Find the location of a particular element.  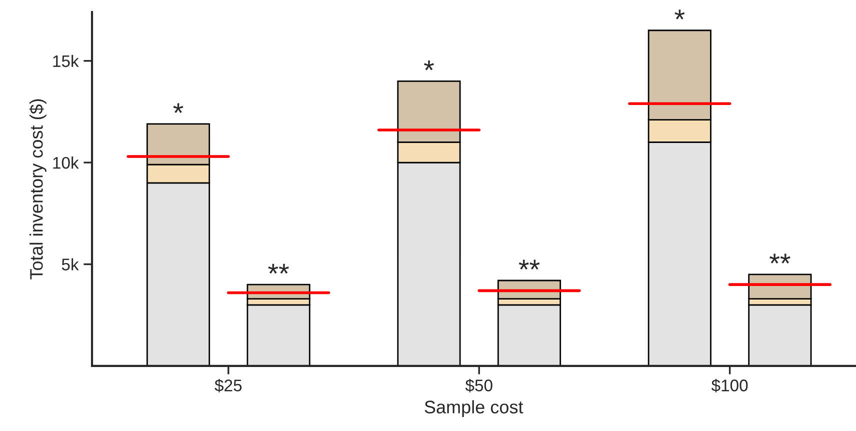

x-axis-title: Sample cost is located at coordinates (474, 409).